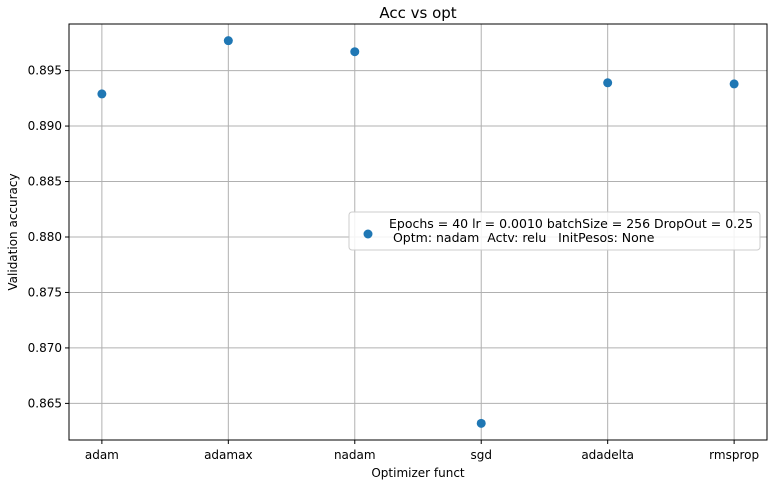  I want to click on y-tick-label: 0.865, so click(45, 403).